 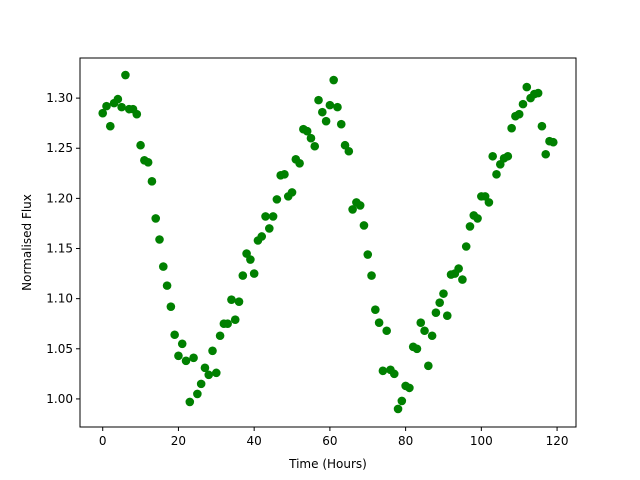 What do you see at coordinates (59, 198) in the screenshot?
I see `y-tick-label: 1.20` at bounding box center [59, 198].